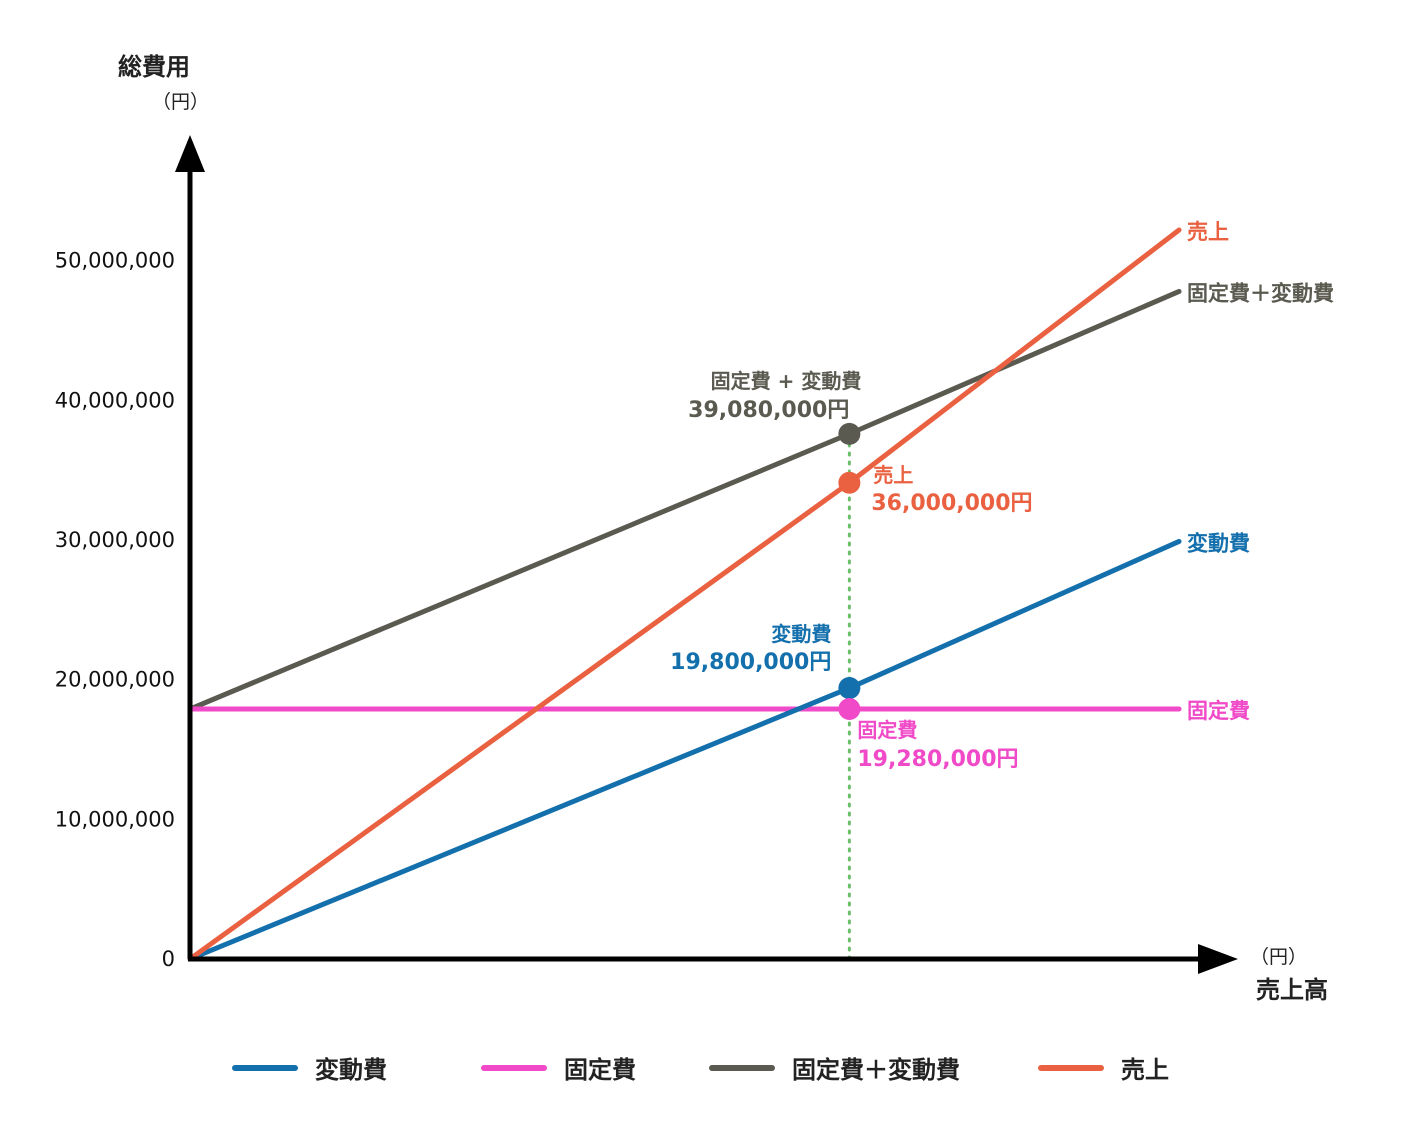  What do you see at coordinates (180, 102) in the screenshot?
I see `y-axis-unit: （円）` at bounding box center [180, 102].